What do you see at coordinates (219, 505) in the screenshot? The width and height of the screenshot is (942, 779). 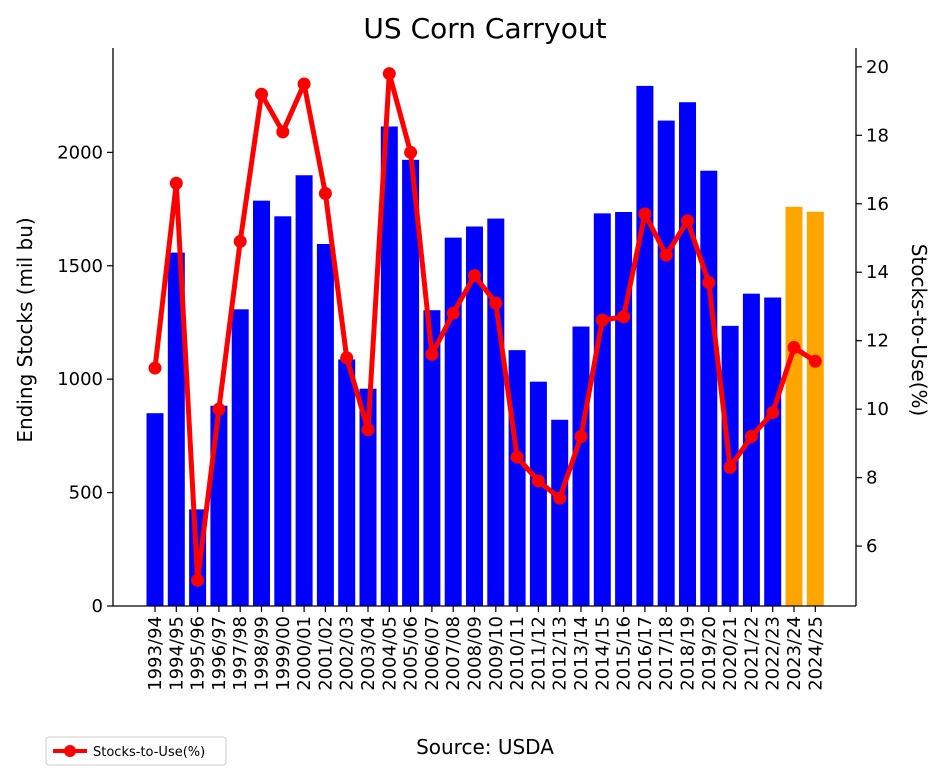 I see `bar-1996/97` at bounding box center [219, 505].